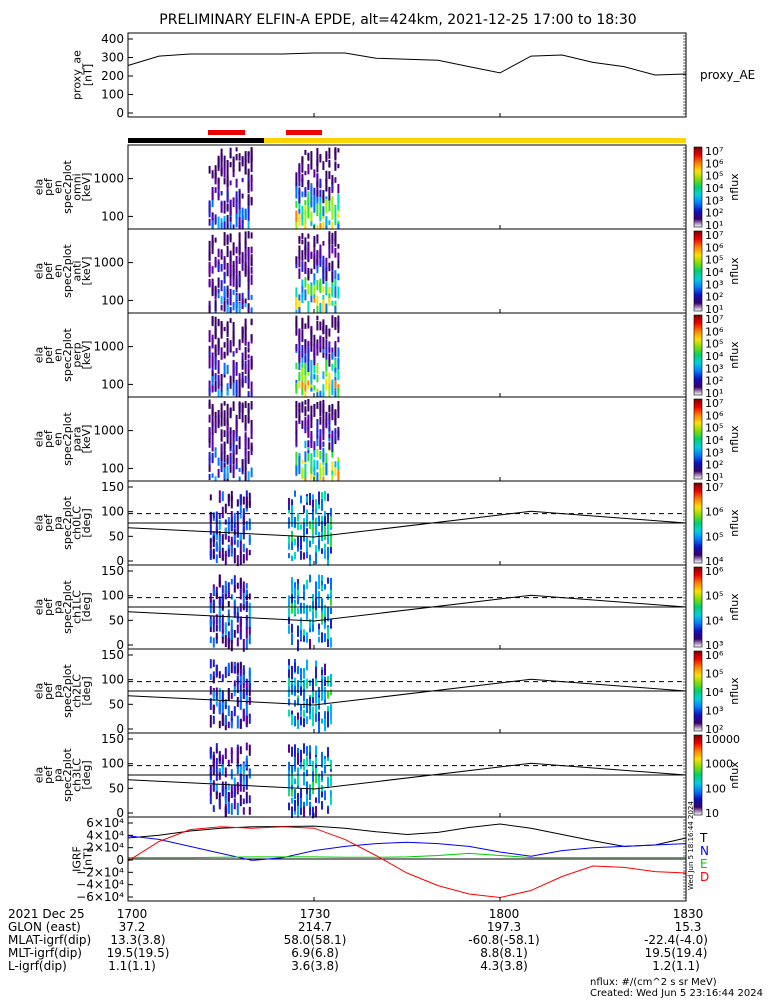 The width and height of the screenshot is (775, 1000). Describe the element at coordinates (112, 39) in the screenshot. I see `y-tick-label: 400` at that location.